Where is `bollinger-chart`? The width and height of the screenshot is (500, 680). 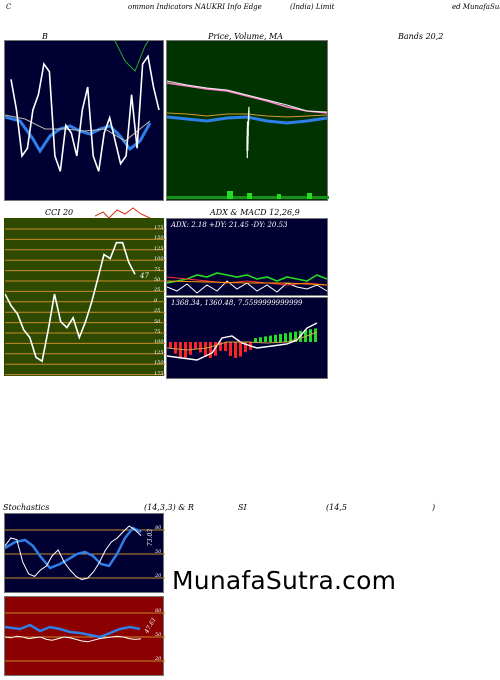 bollinger-chart is located at coordinates (82, 106).